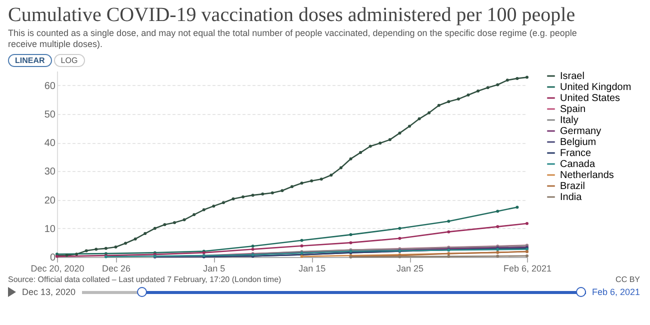  I want to click on legend-label: Italy, so click(569, 120).